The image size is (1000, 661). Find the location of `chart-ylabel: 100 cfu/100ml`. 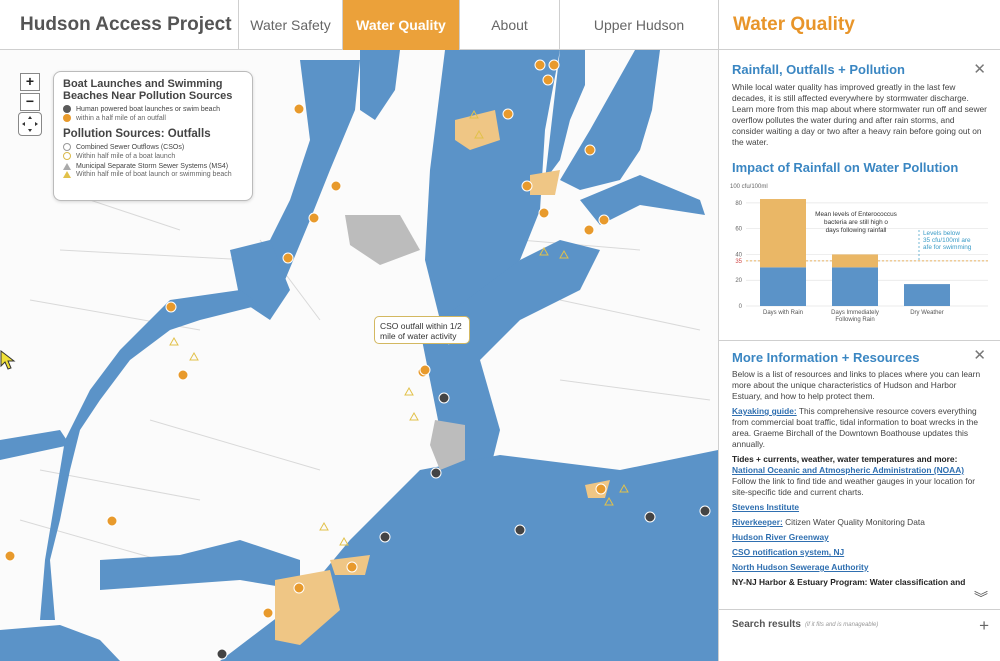

chart-ylabel: 100 cfu/100ml is located at coordinates (749, 187).